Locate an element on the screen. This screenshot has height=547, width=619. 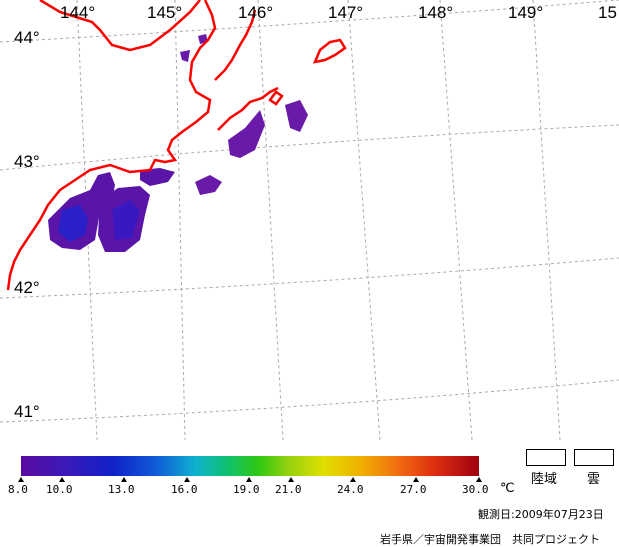
lat-label-44: 44° is located at coordinates (27, 37).